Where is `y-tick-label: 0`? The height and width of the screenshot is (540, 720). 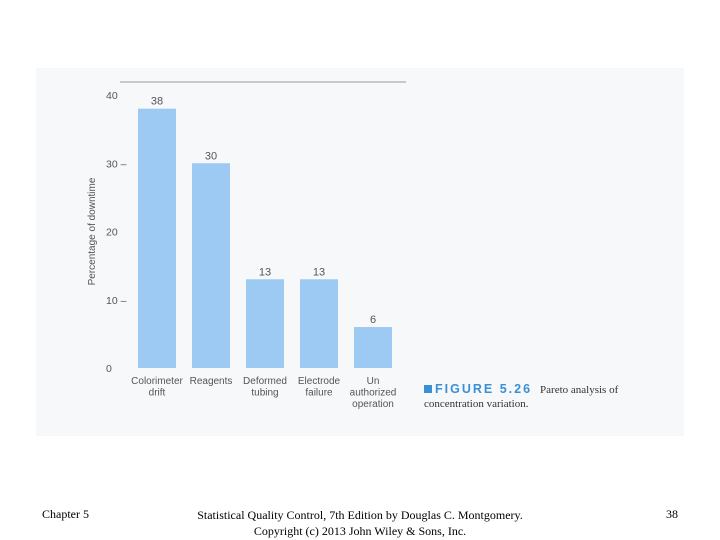
y-tick-label: 0 is located at coordinates (109, 369).